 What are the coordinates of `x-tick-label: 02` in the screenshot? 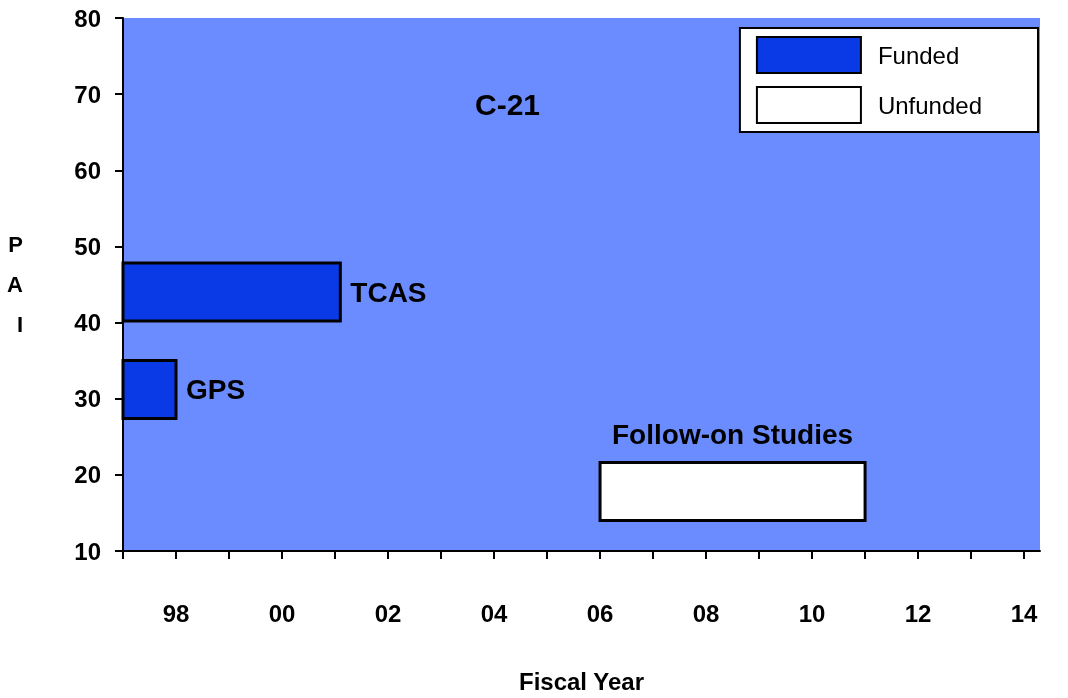 It's located at (388, 613).